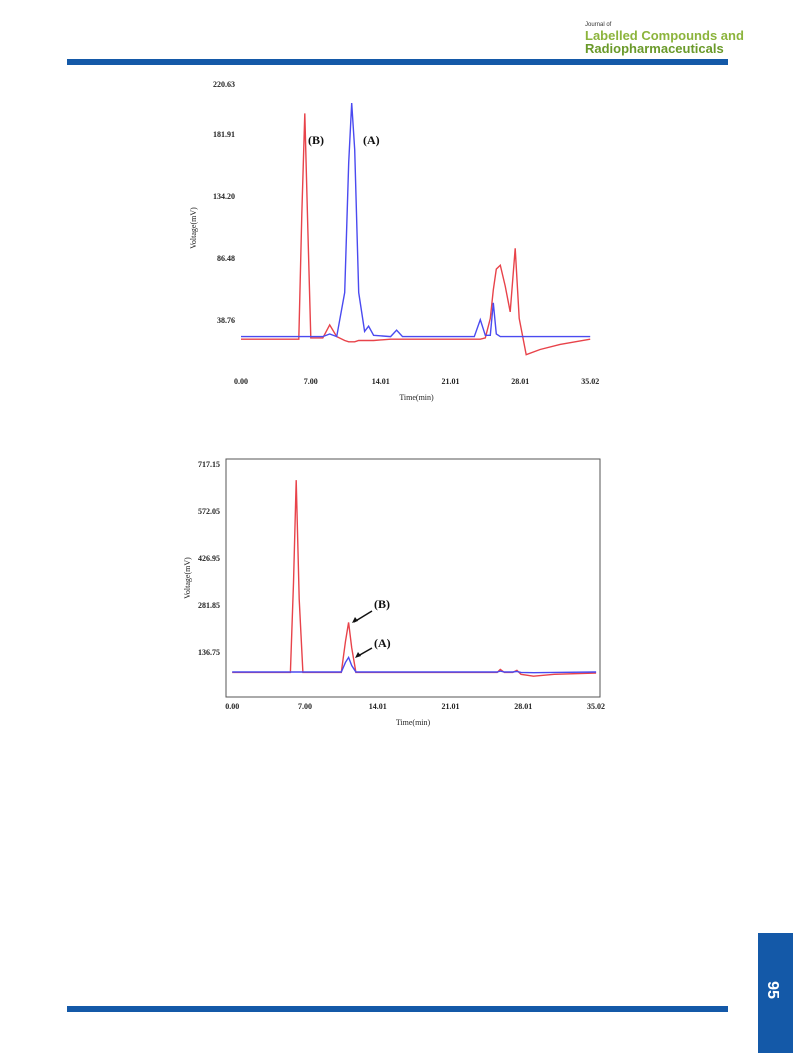 Image resolution: width=793 pixels, height=1053 pixels. Describe the element at coordinates (598, 25) in the screenshot. I see `journal-of: Journal of` at that location.